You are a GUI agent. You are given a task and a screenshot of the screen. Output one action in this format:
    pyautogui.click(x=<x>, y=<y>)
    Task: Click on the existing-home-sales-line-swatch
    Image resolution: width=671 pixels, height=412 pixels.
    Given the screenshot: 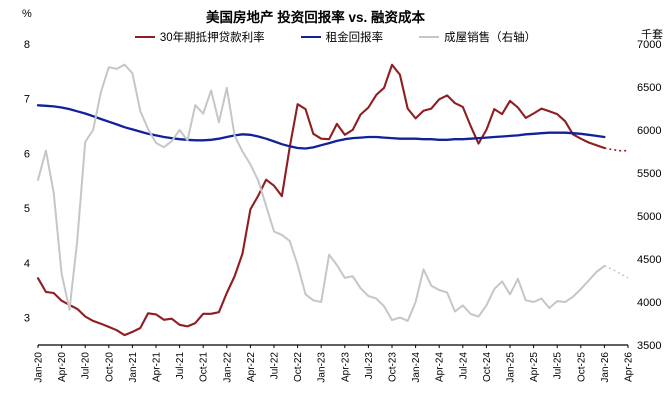 What is the action you would take?
    pyautogui.click(x=429, y=37)
    